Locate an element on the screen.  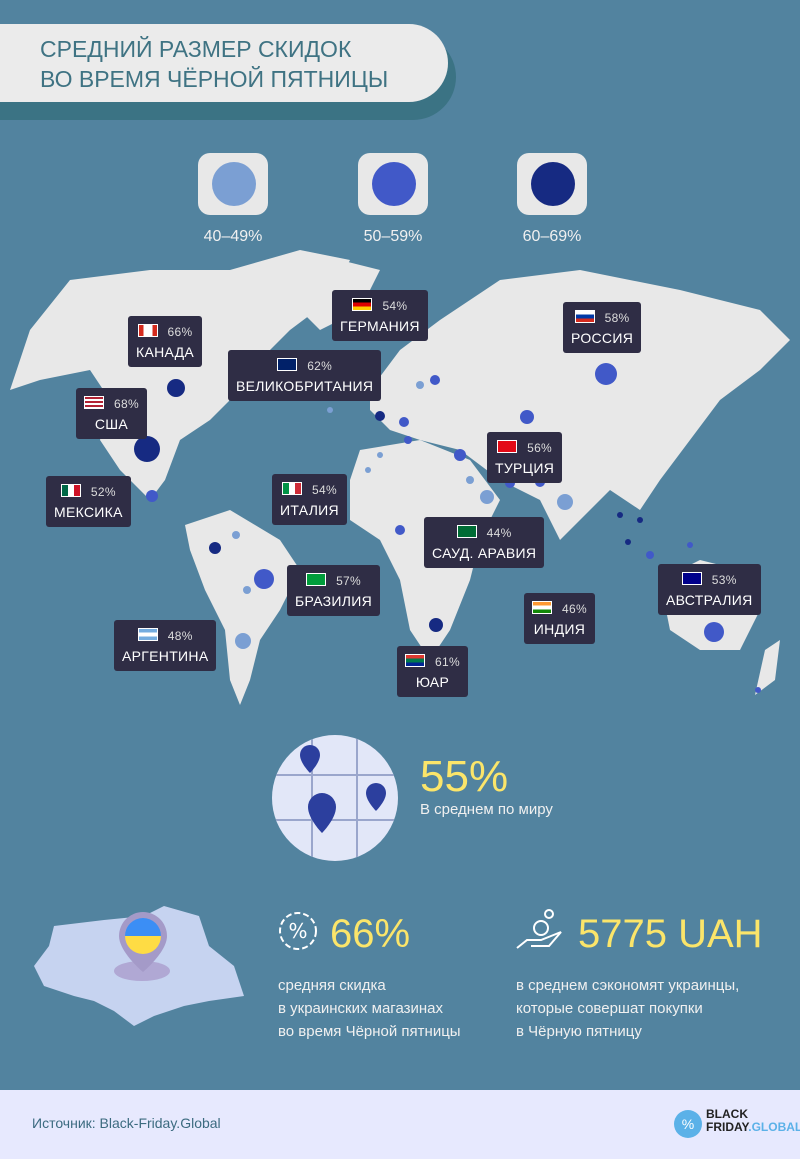
country-name: ВЕЛИКОБРИТАНИЯ is located at coordinates (305, 386).